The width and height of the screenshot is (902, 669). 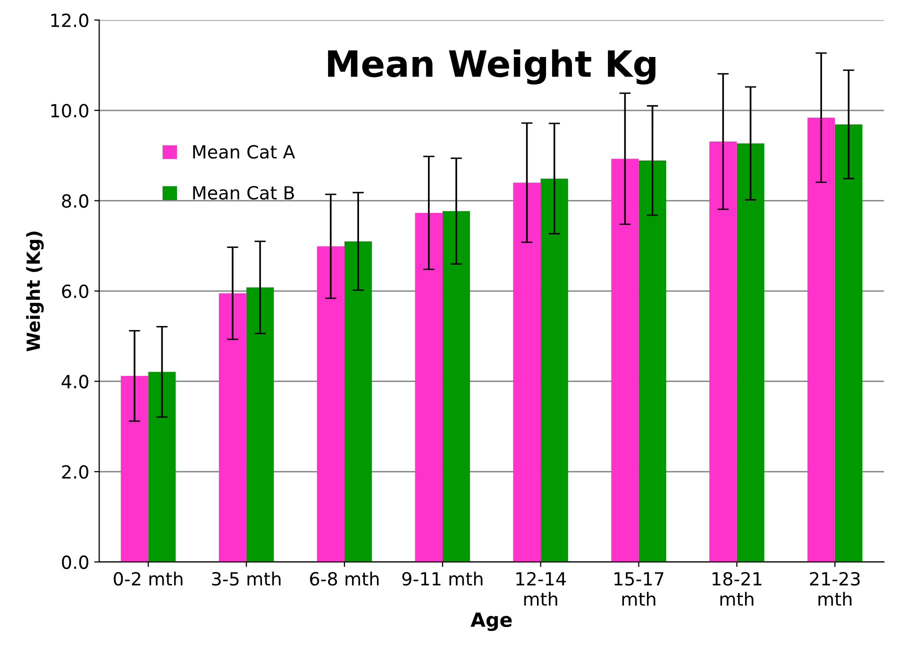 What do you see at coordinates (442, 579) in the screenshot?
I see `x-tick-label: 9-11 mth` at bounding box center [442, 579].